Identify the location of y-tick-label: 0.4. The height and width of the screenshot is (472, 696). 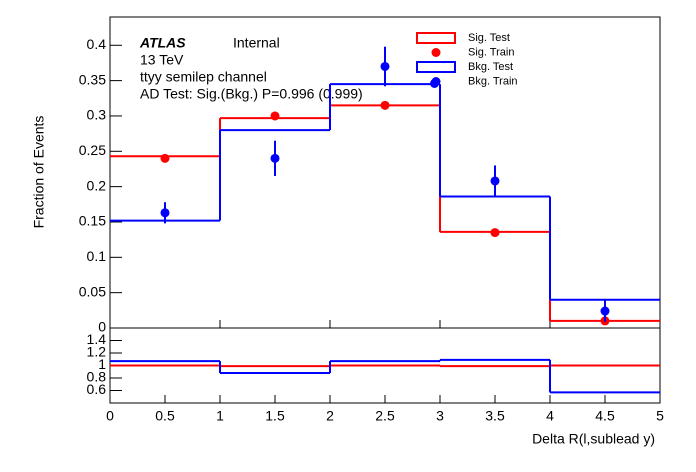
(97, 44).